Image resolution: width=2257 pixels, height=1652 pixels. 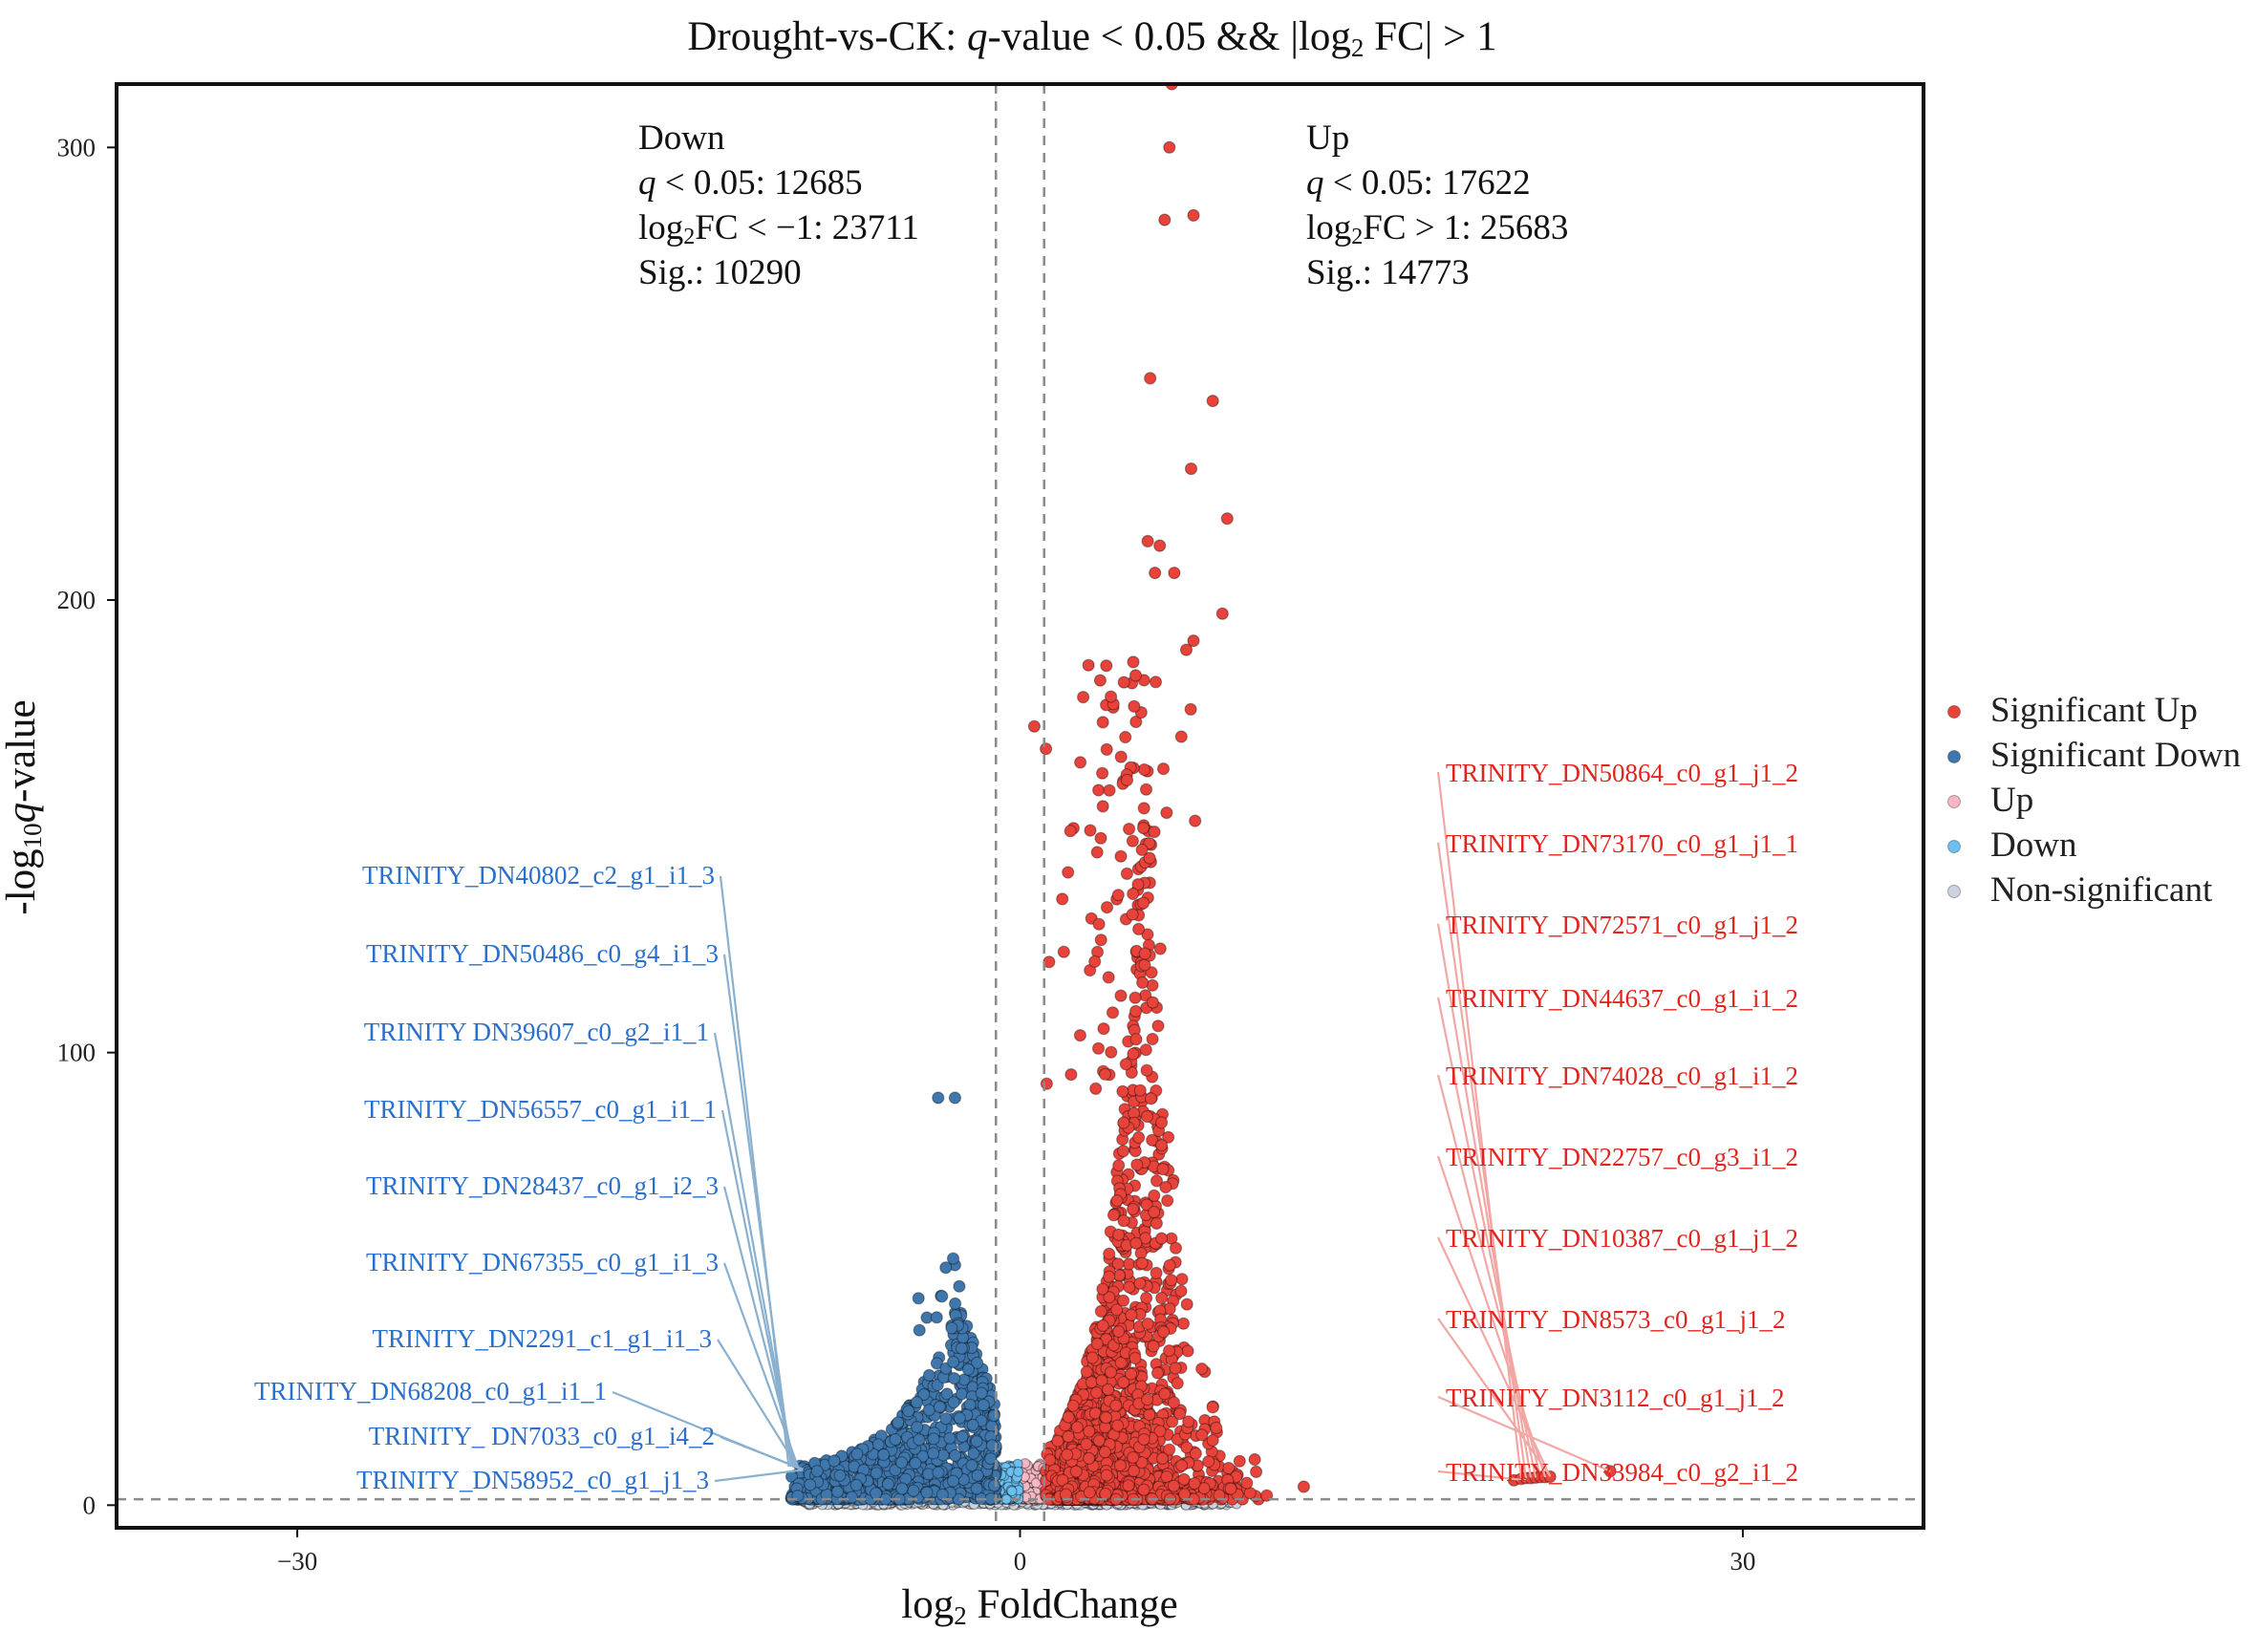 What do you see at coordinates (681, 138) in the screenshot?
I see `down-annotation-title: Down` at bounding box center [681, 138].